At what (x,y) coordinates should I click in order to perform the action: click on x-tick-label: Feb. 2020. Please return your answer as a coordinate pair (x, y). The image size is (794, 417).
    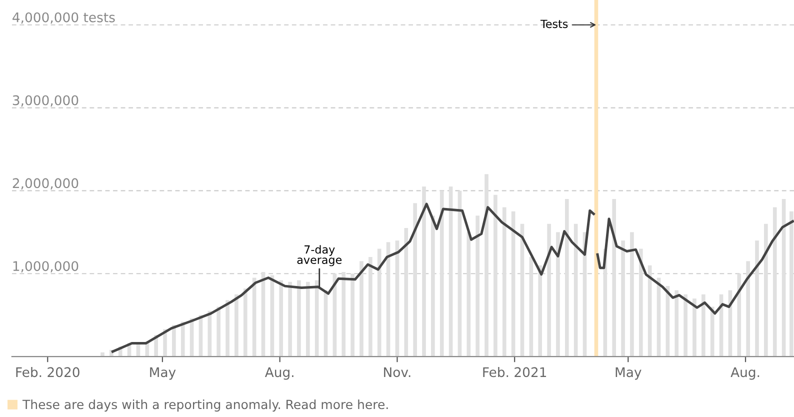
    Looking at the image, I should click on (48, 372).